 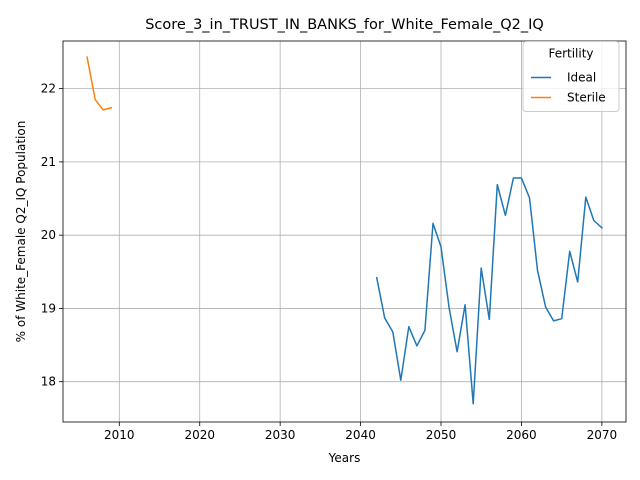 I want to click on legend: Fertility Ideal Sterile, so click(x=571, y=76).